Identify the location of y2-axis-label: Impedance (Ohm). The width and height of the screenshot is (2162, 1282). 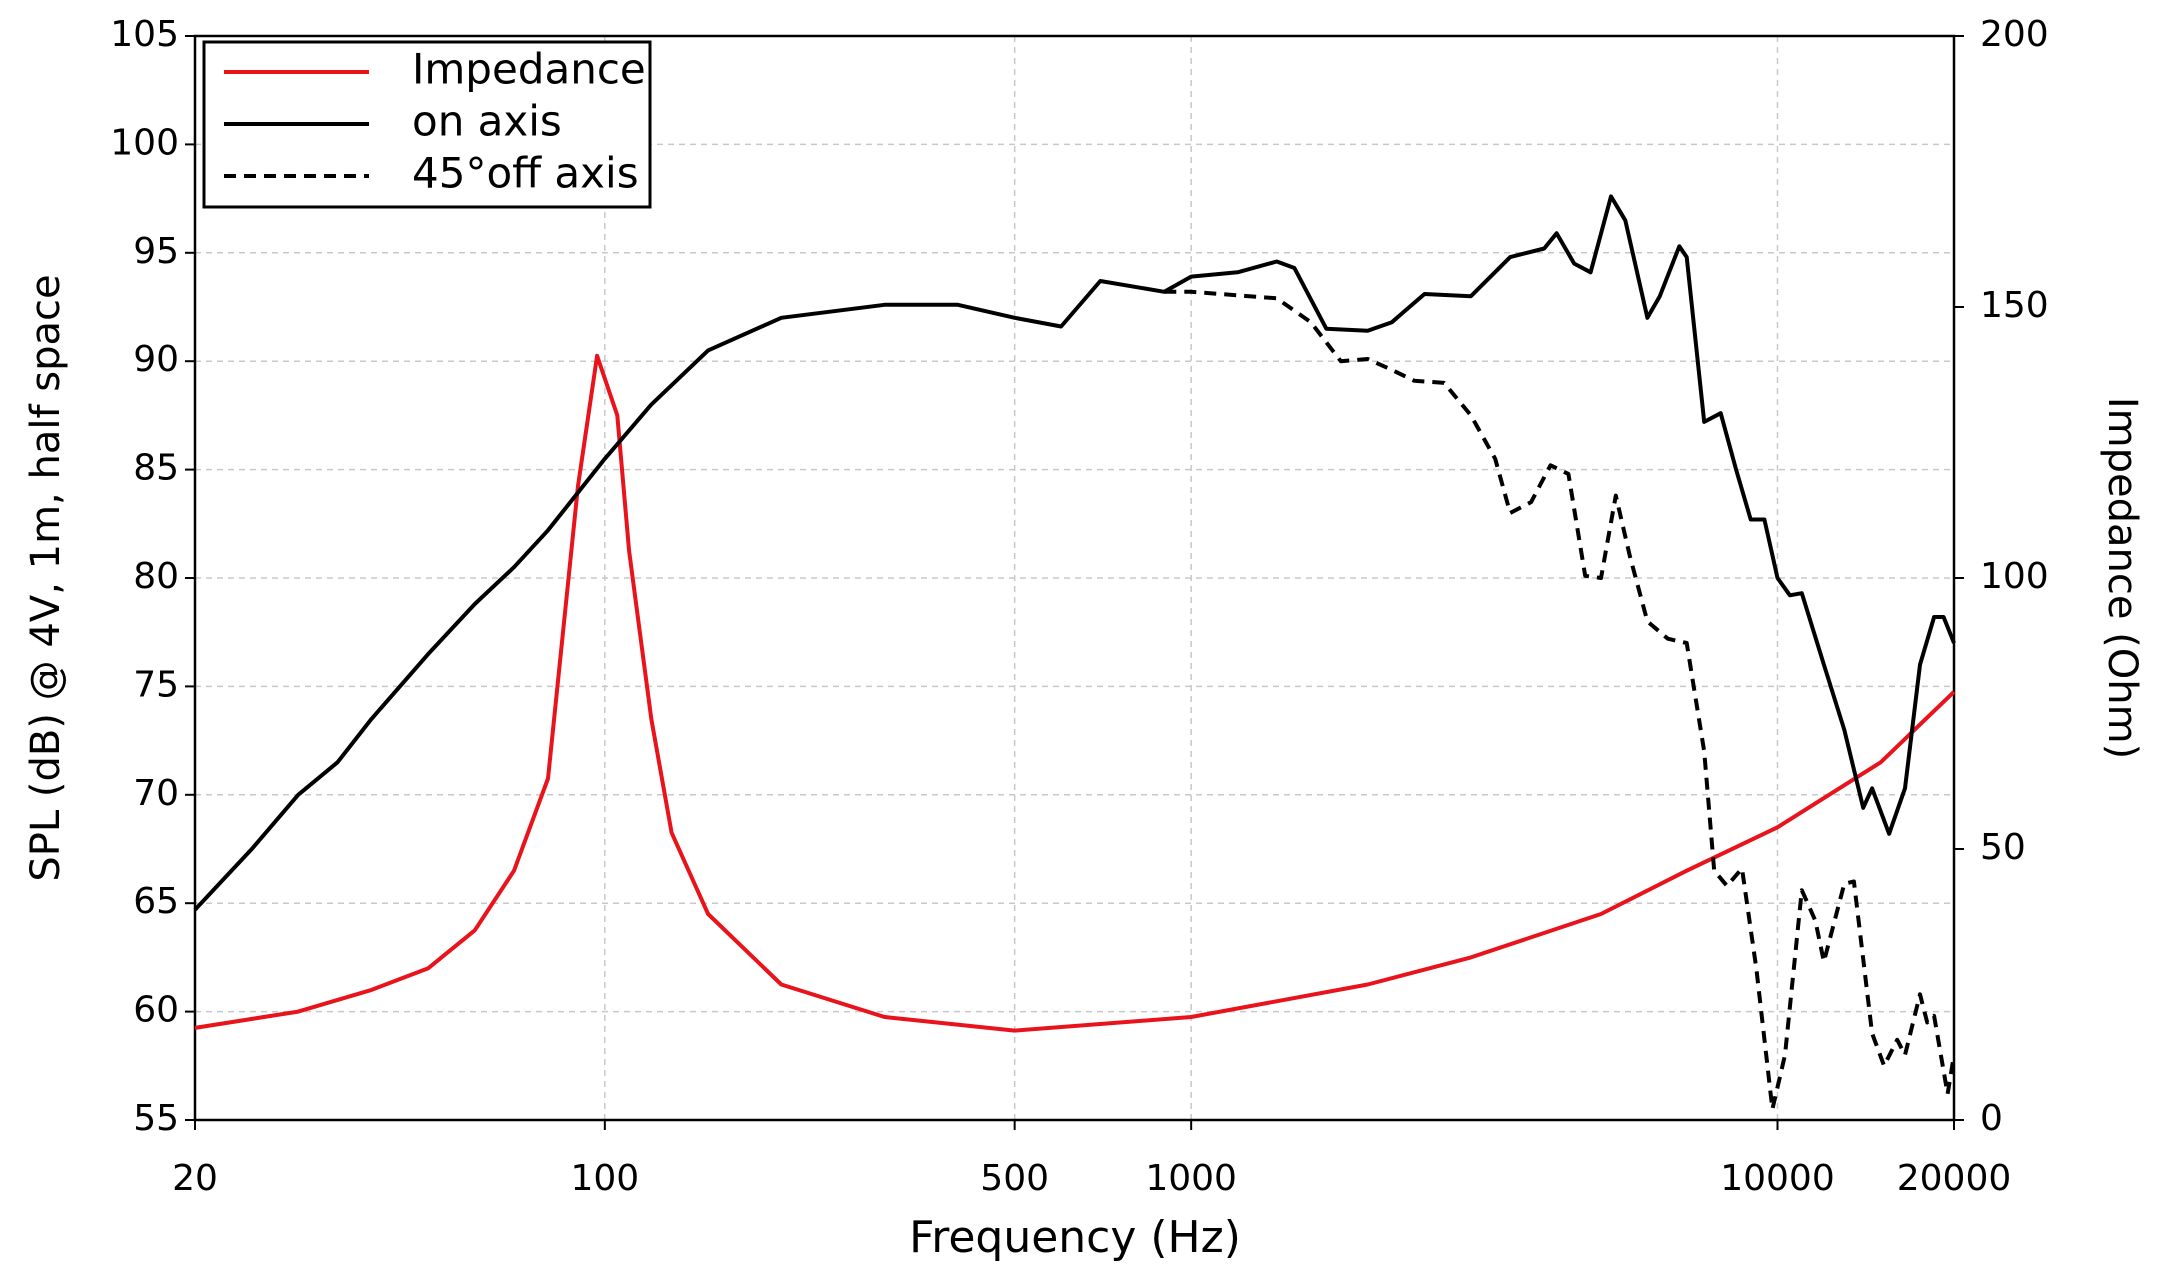
(2122, 578).